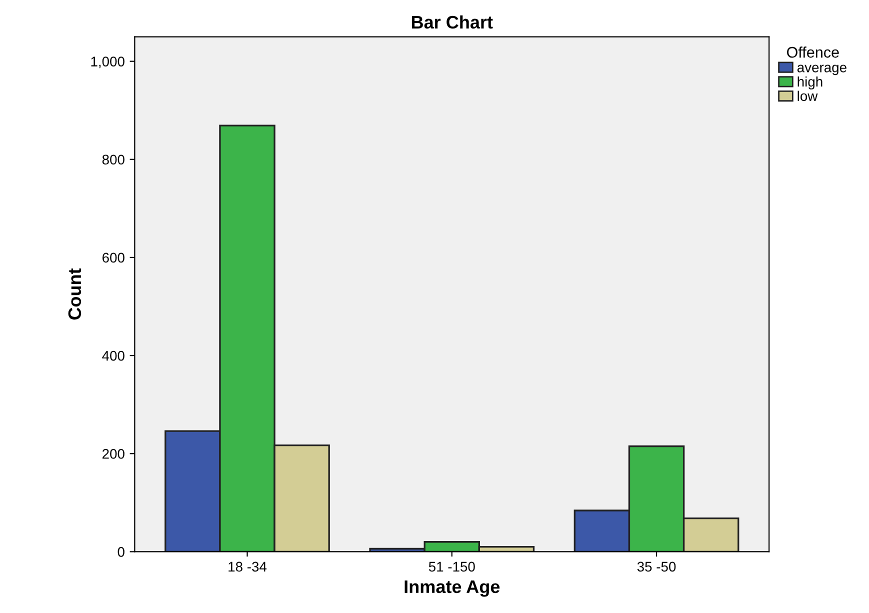 Image resolution: width=869 pixels, height=613 pixels. I want to click on y-tick-label: 1,000, so click(107, 62).